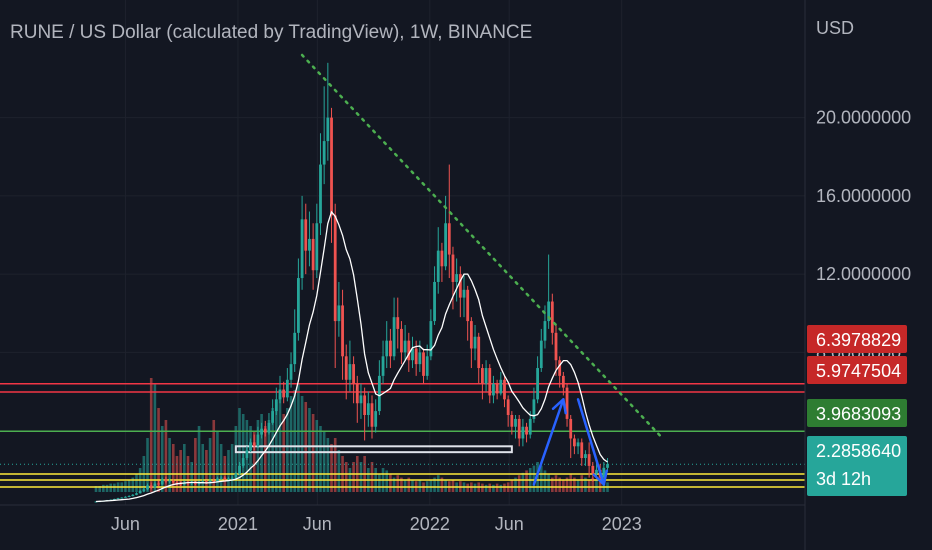 Image resolution: width=932 pixels, height=550 pixels. I want to click on x-tick-label: 2022, so click(430, 524).